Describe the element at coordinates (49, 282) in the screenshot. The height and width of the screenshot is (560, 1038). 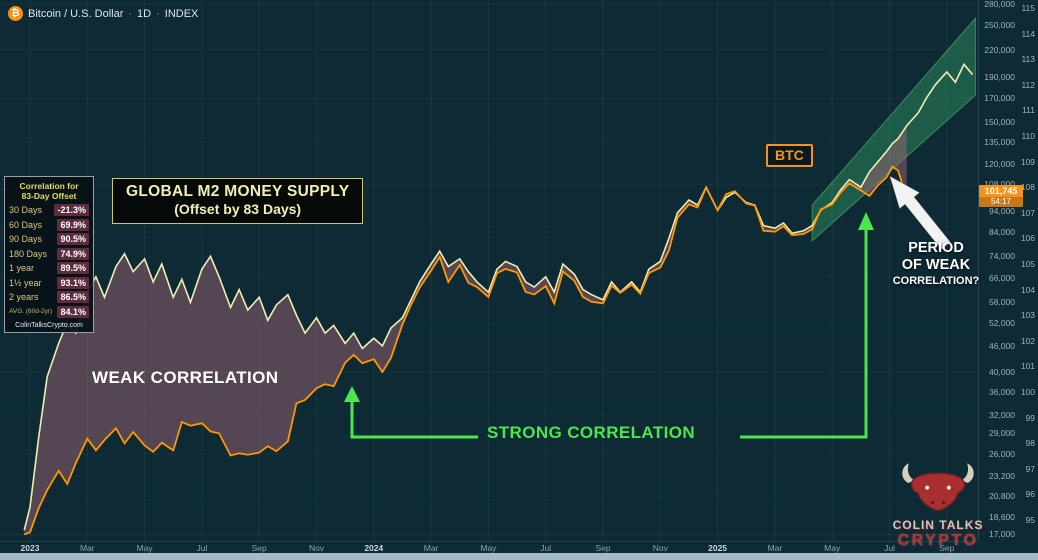
I see `correlation-row: 1½ year 93.1%` at that location.